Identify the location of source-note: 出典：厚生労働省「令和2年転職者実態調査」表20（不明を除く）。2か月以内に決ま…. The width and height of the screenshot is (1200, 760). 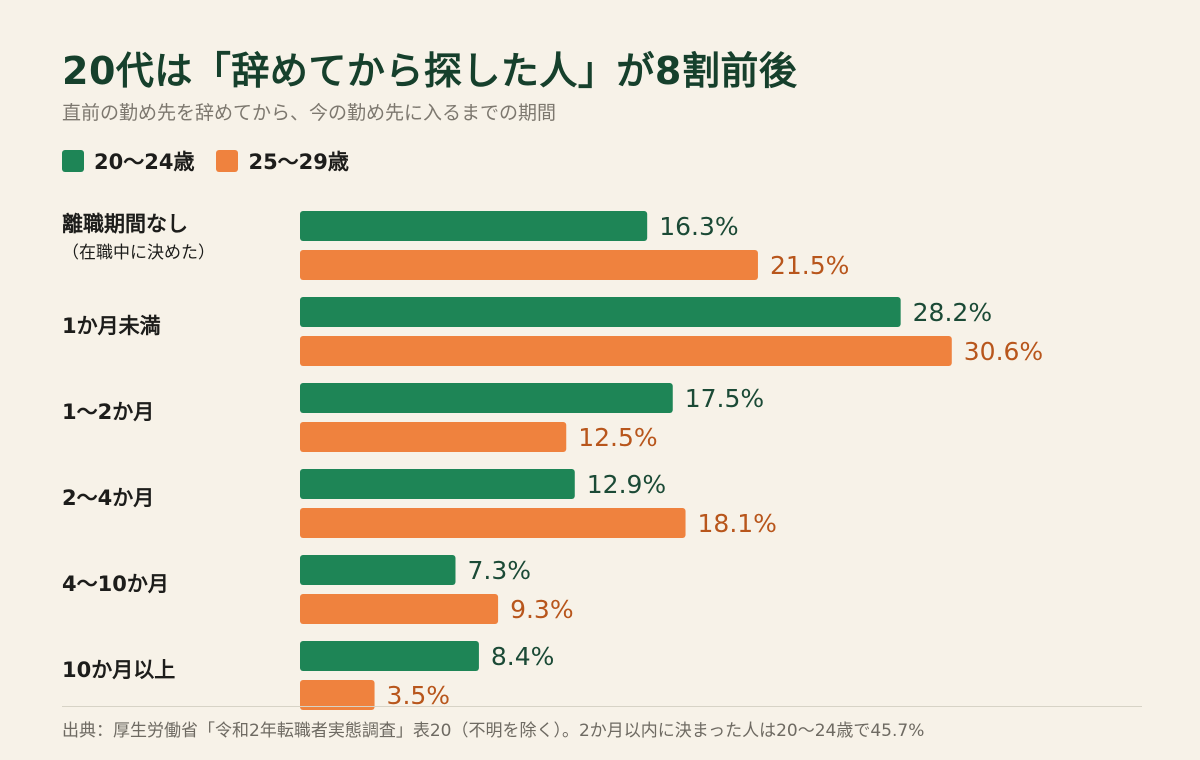
(493, 731).